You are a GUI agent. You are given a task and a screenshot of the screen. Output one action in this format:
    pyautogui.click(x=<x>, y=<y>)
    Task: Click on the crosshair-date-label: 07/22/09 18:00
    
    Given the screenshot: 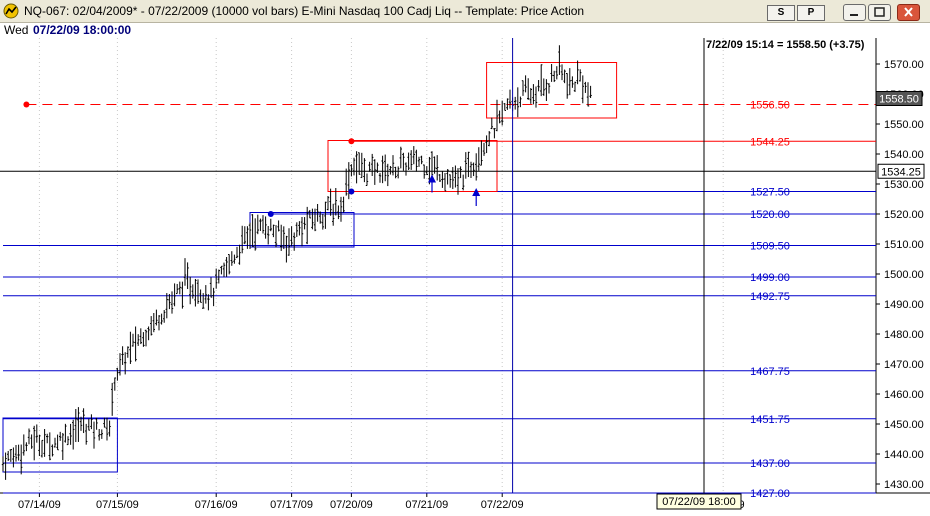 What is the action you would take?
    pyautogui.click(x=698, y=502)
    